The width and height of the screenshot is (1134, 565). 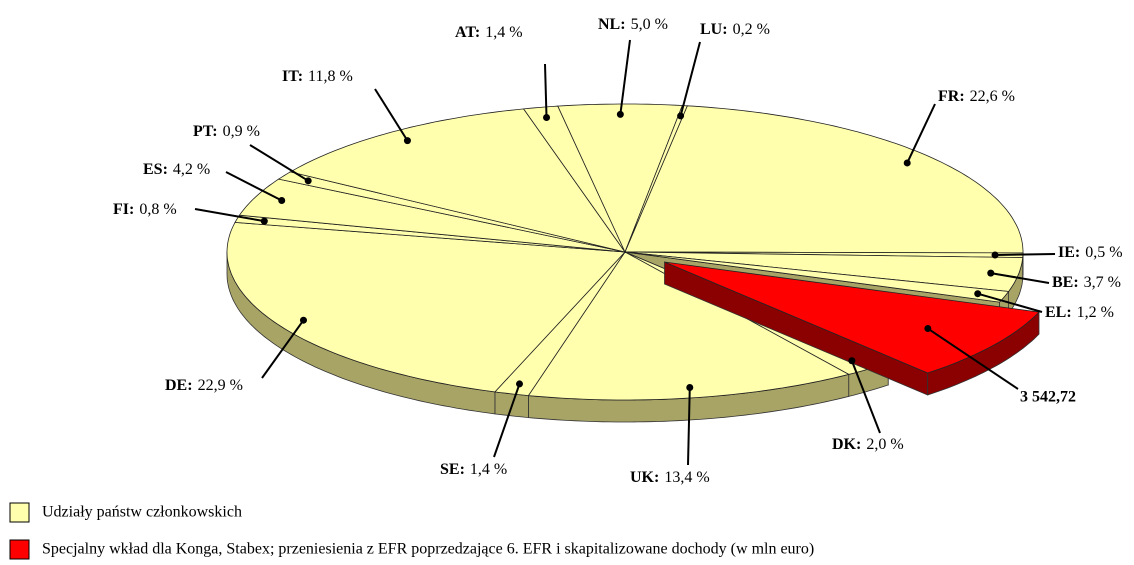 I want to click on data-label: FR: 22,6 %, so click(x=976, y=96).